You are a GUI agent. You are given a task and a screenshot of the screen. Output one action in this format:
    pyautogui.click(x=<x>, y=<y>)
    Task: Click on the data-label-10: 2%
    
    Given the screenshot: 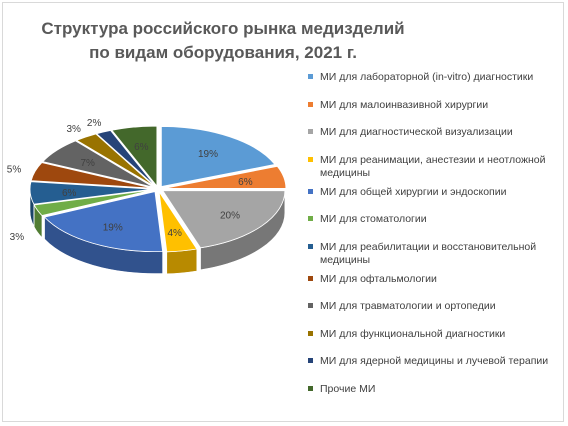 What is the action you would take?
    pyautogui.click(x=94, y=123)
    